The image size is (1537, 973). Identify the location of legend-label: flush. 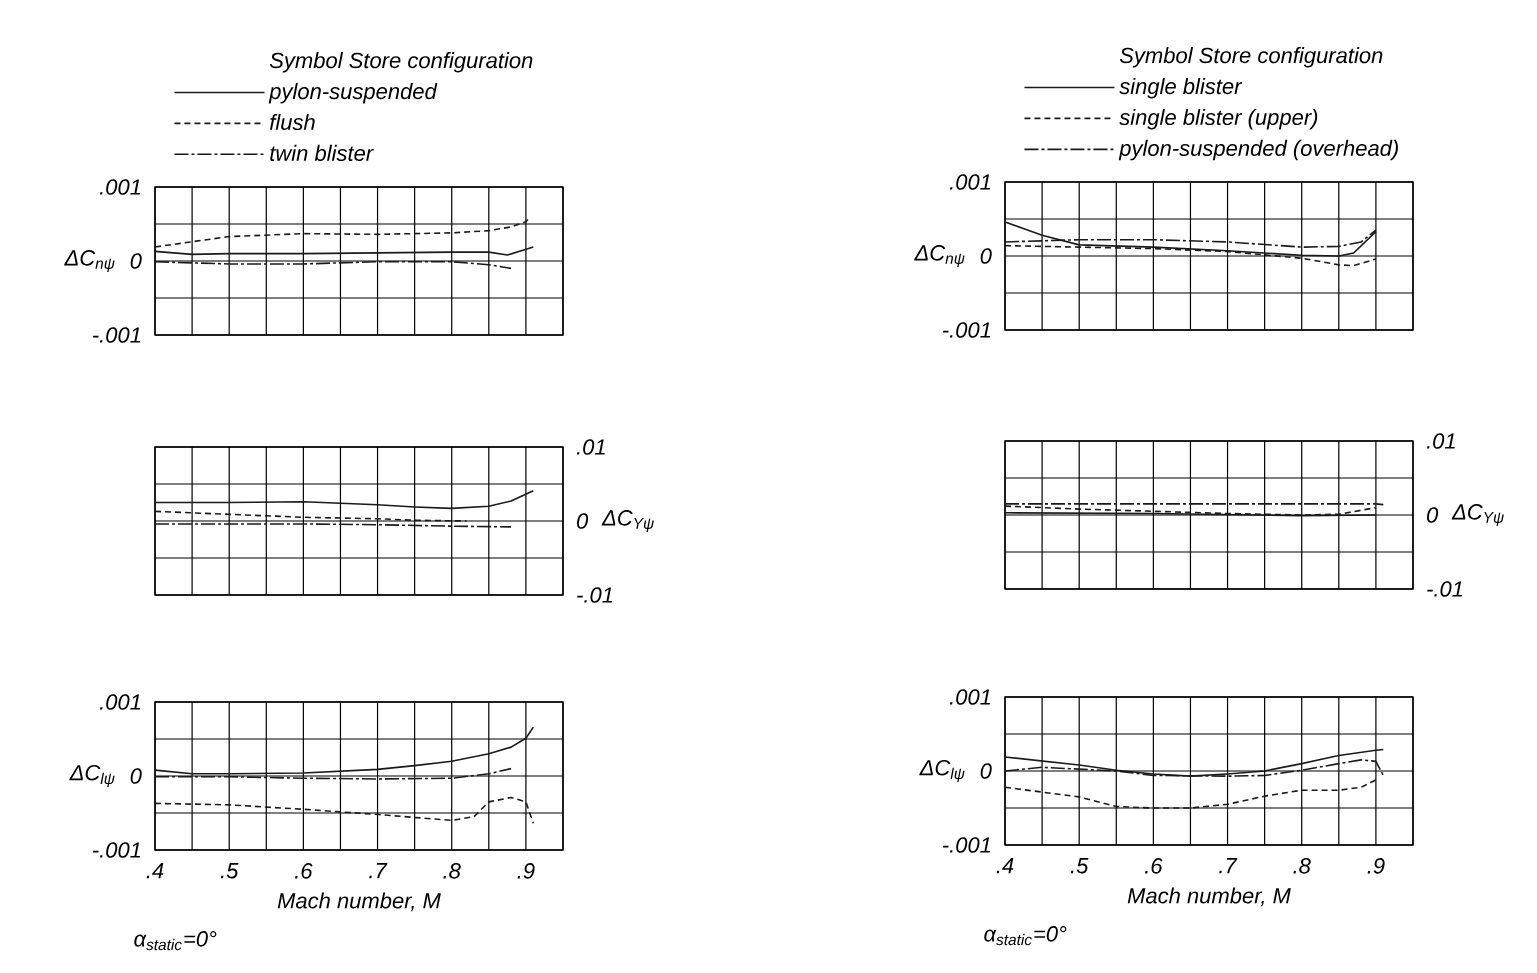
(292, 122).